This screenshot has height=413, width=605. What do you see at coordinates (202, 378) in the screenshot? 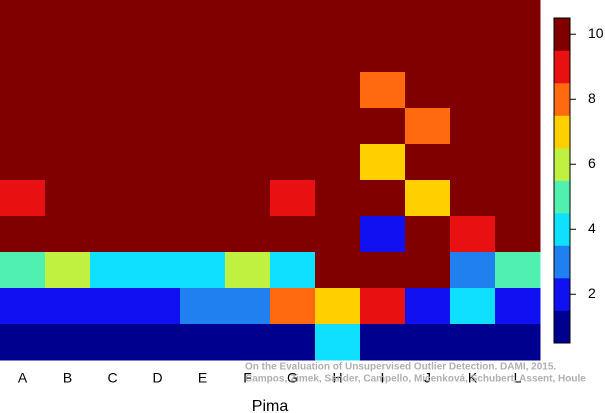
I see `x-tick-label: E` at bounding box center [202, 378].